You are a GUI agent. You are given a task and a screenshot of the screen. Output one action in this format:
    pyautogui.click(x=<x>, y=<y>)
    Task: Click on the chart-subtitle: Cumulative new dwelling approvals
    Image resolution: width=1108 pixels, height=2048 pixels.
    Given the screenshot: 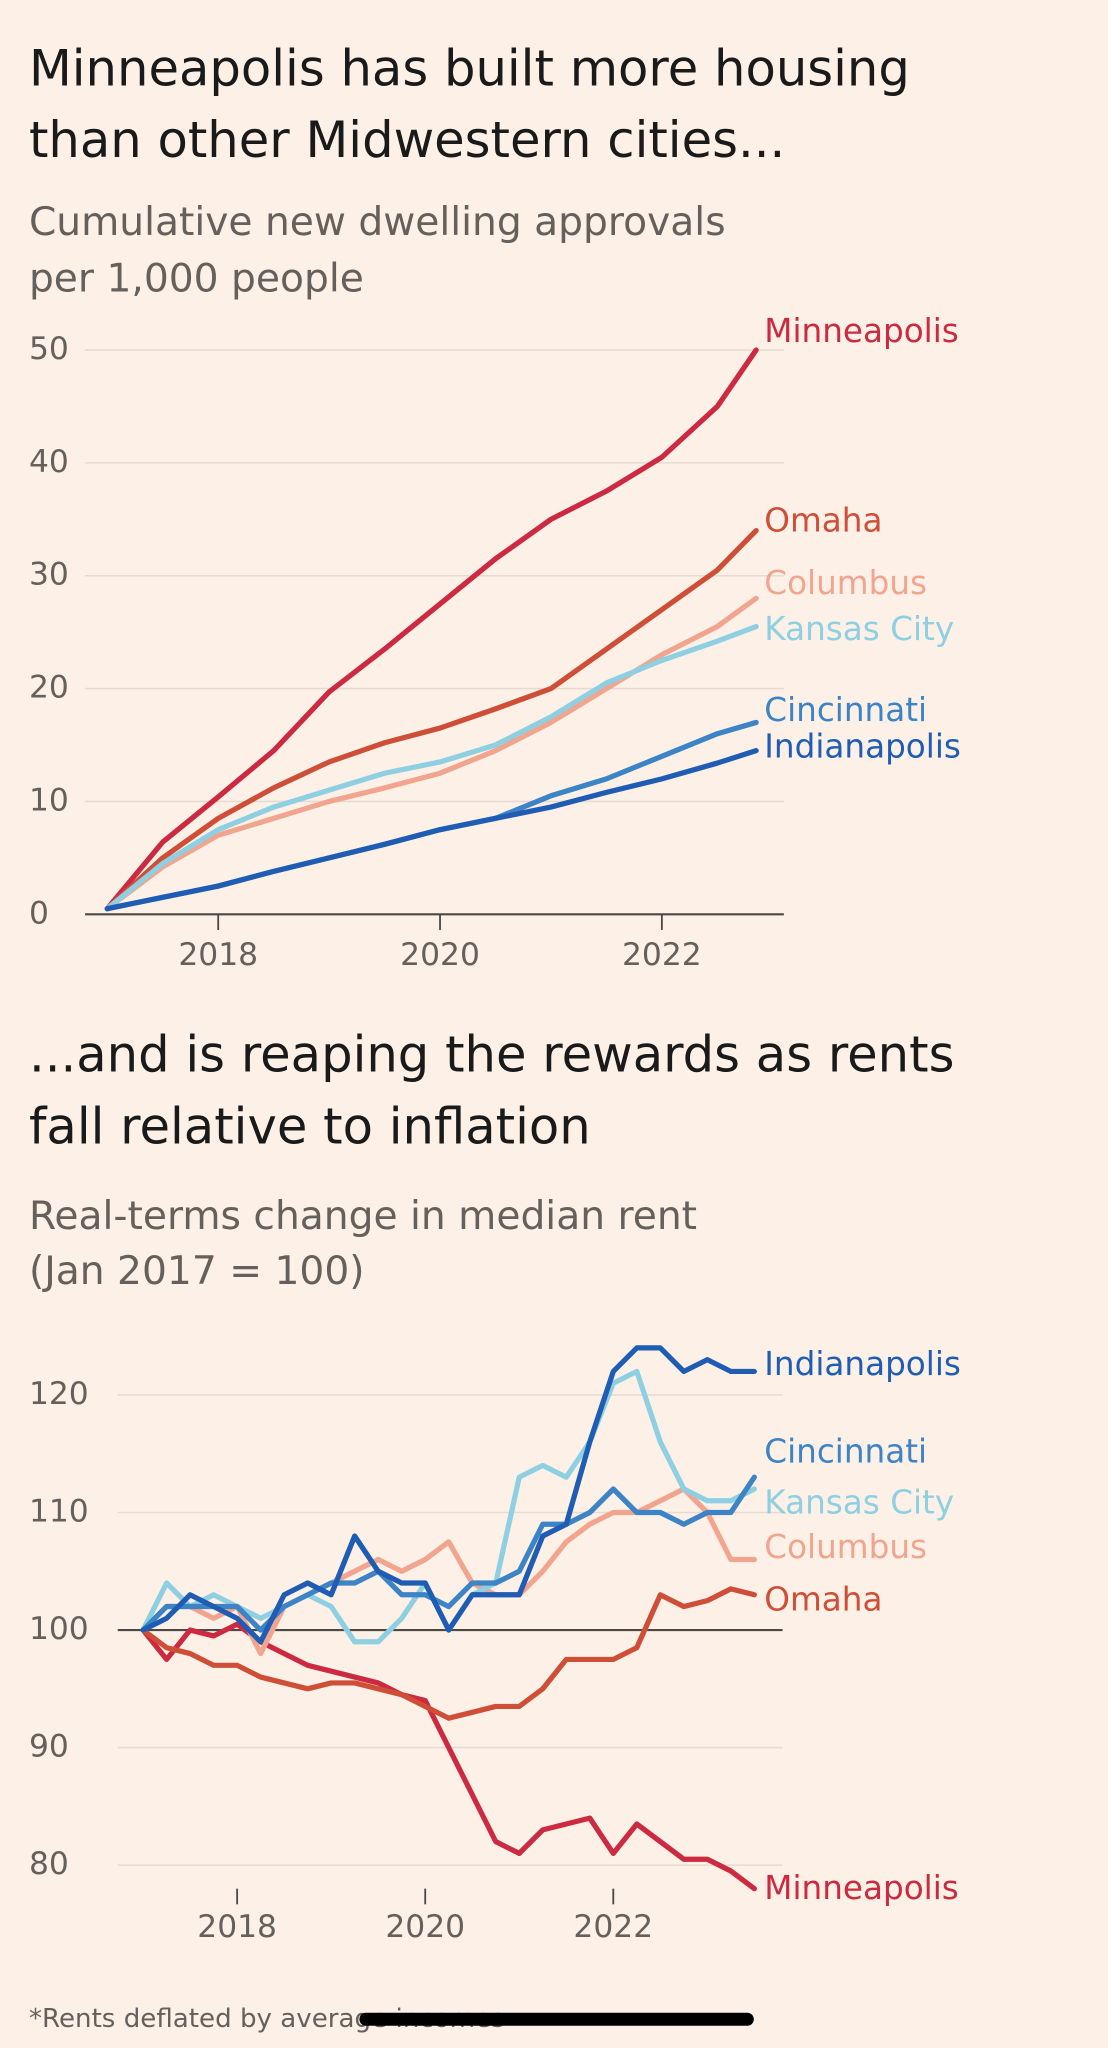 What is the action you would take?
    pyautogui.click(x=377, y=222)
    